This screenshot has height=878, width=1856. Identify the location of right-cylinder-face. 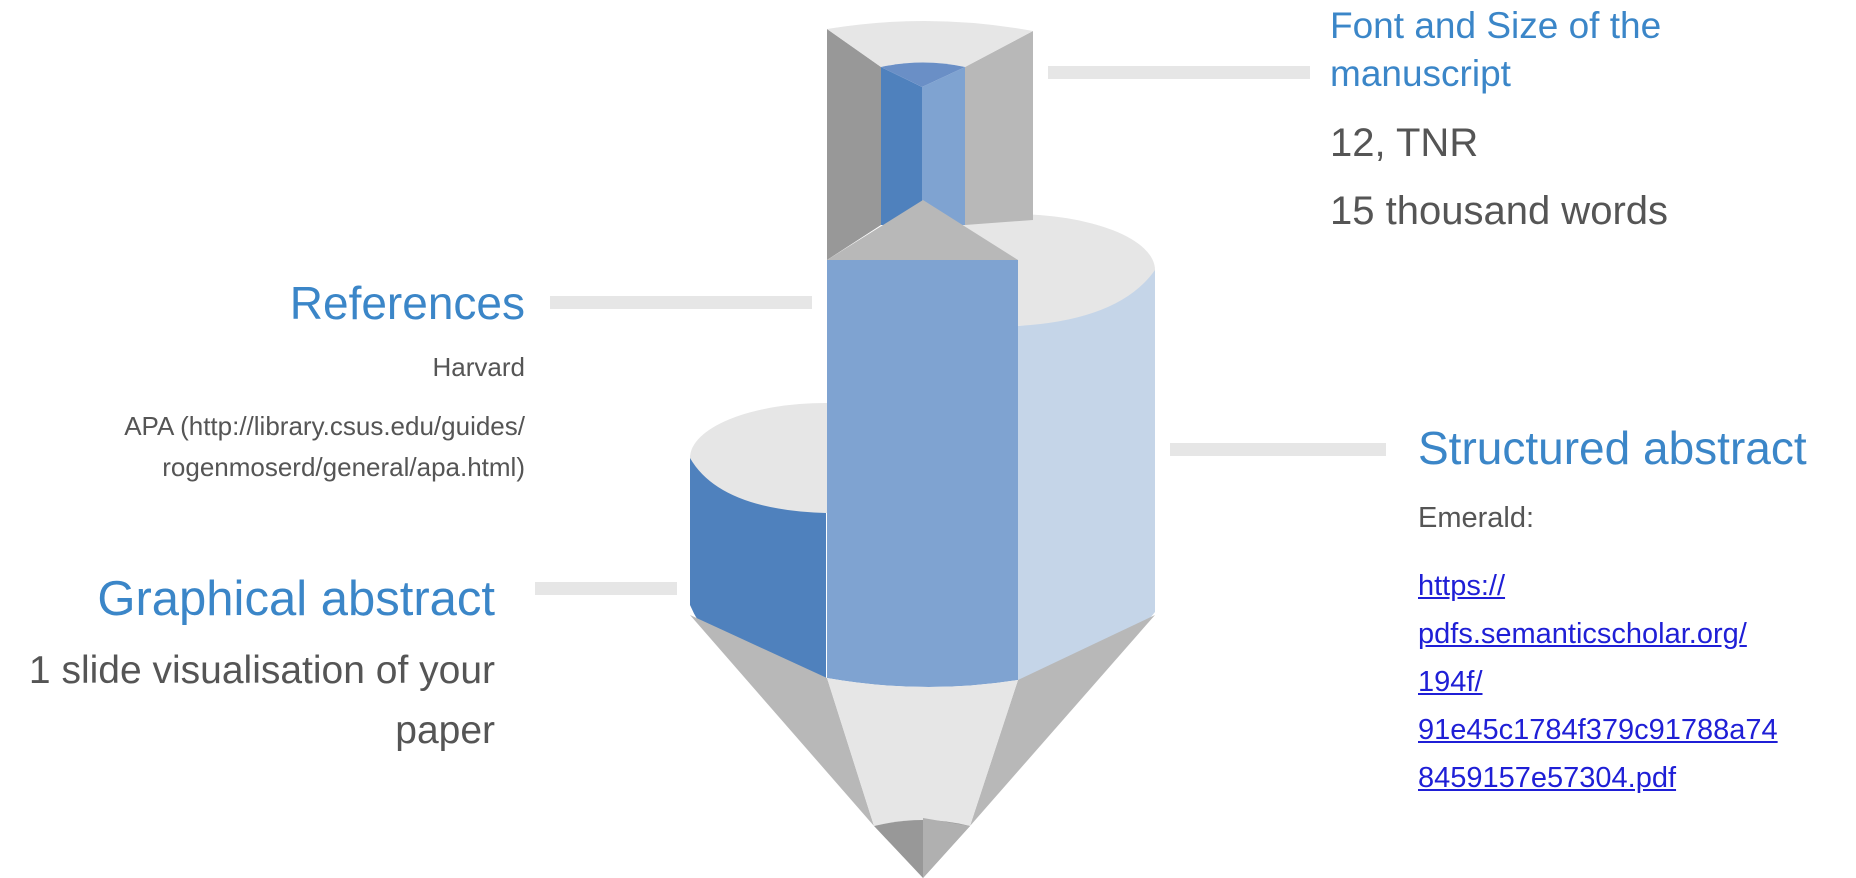
(1086, 475).